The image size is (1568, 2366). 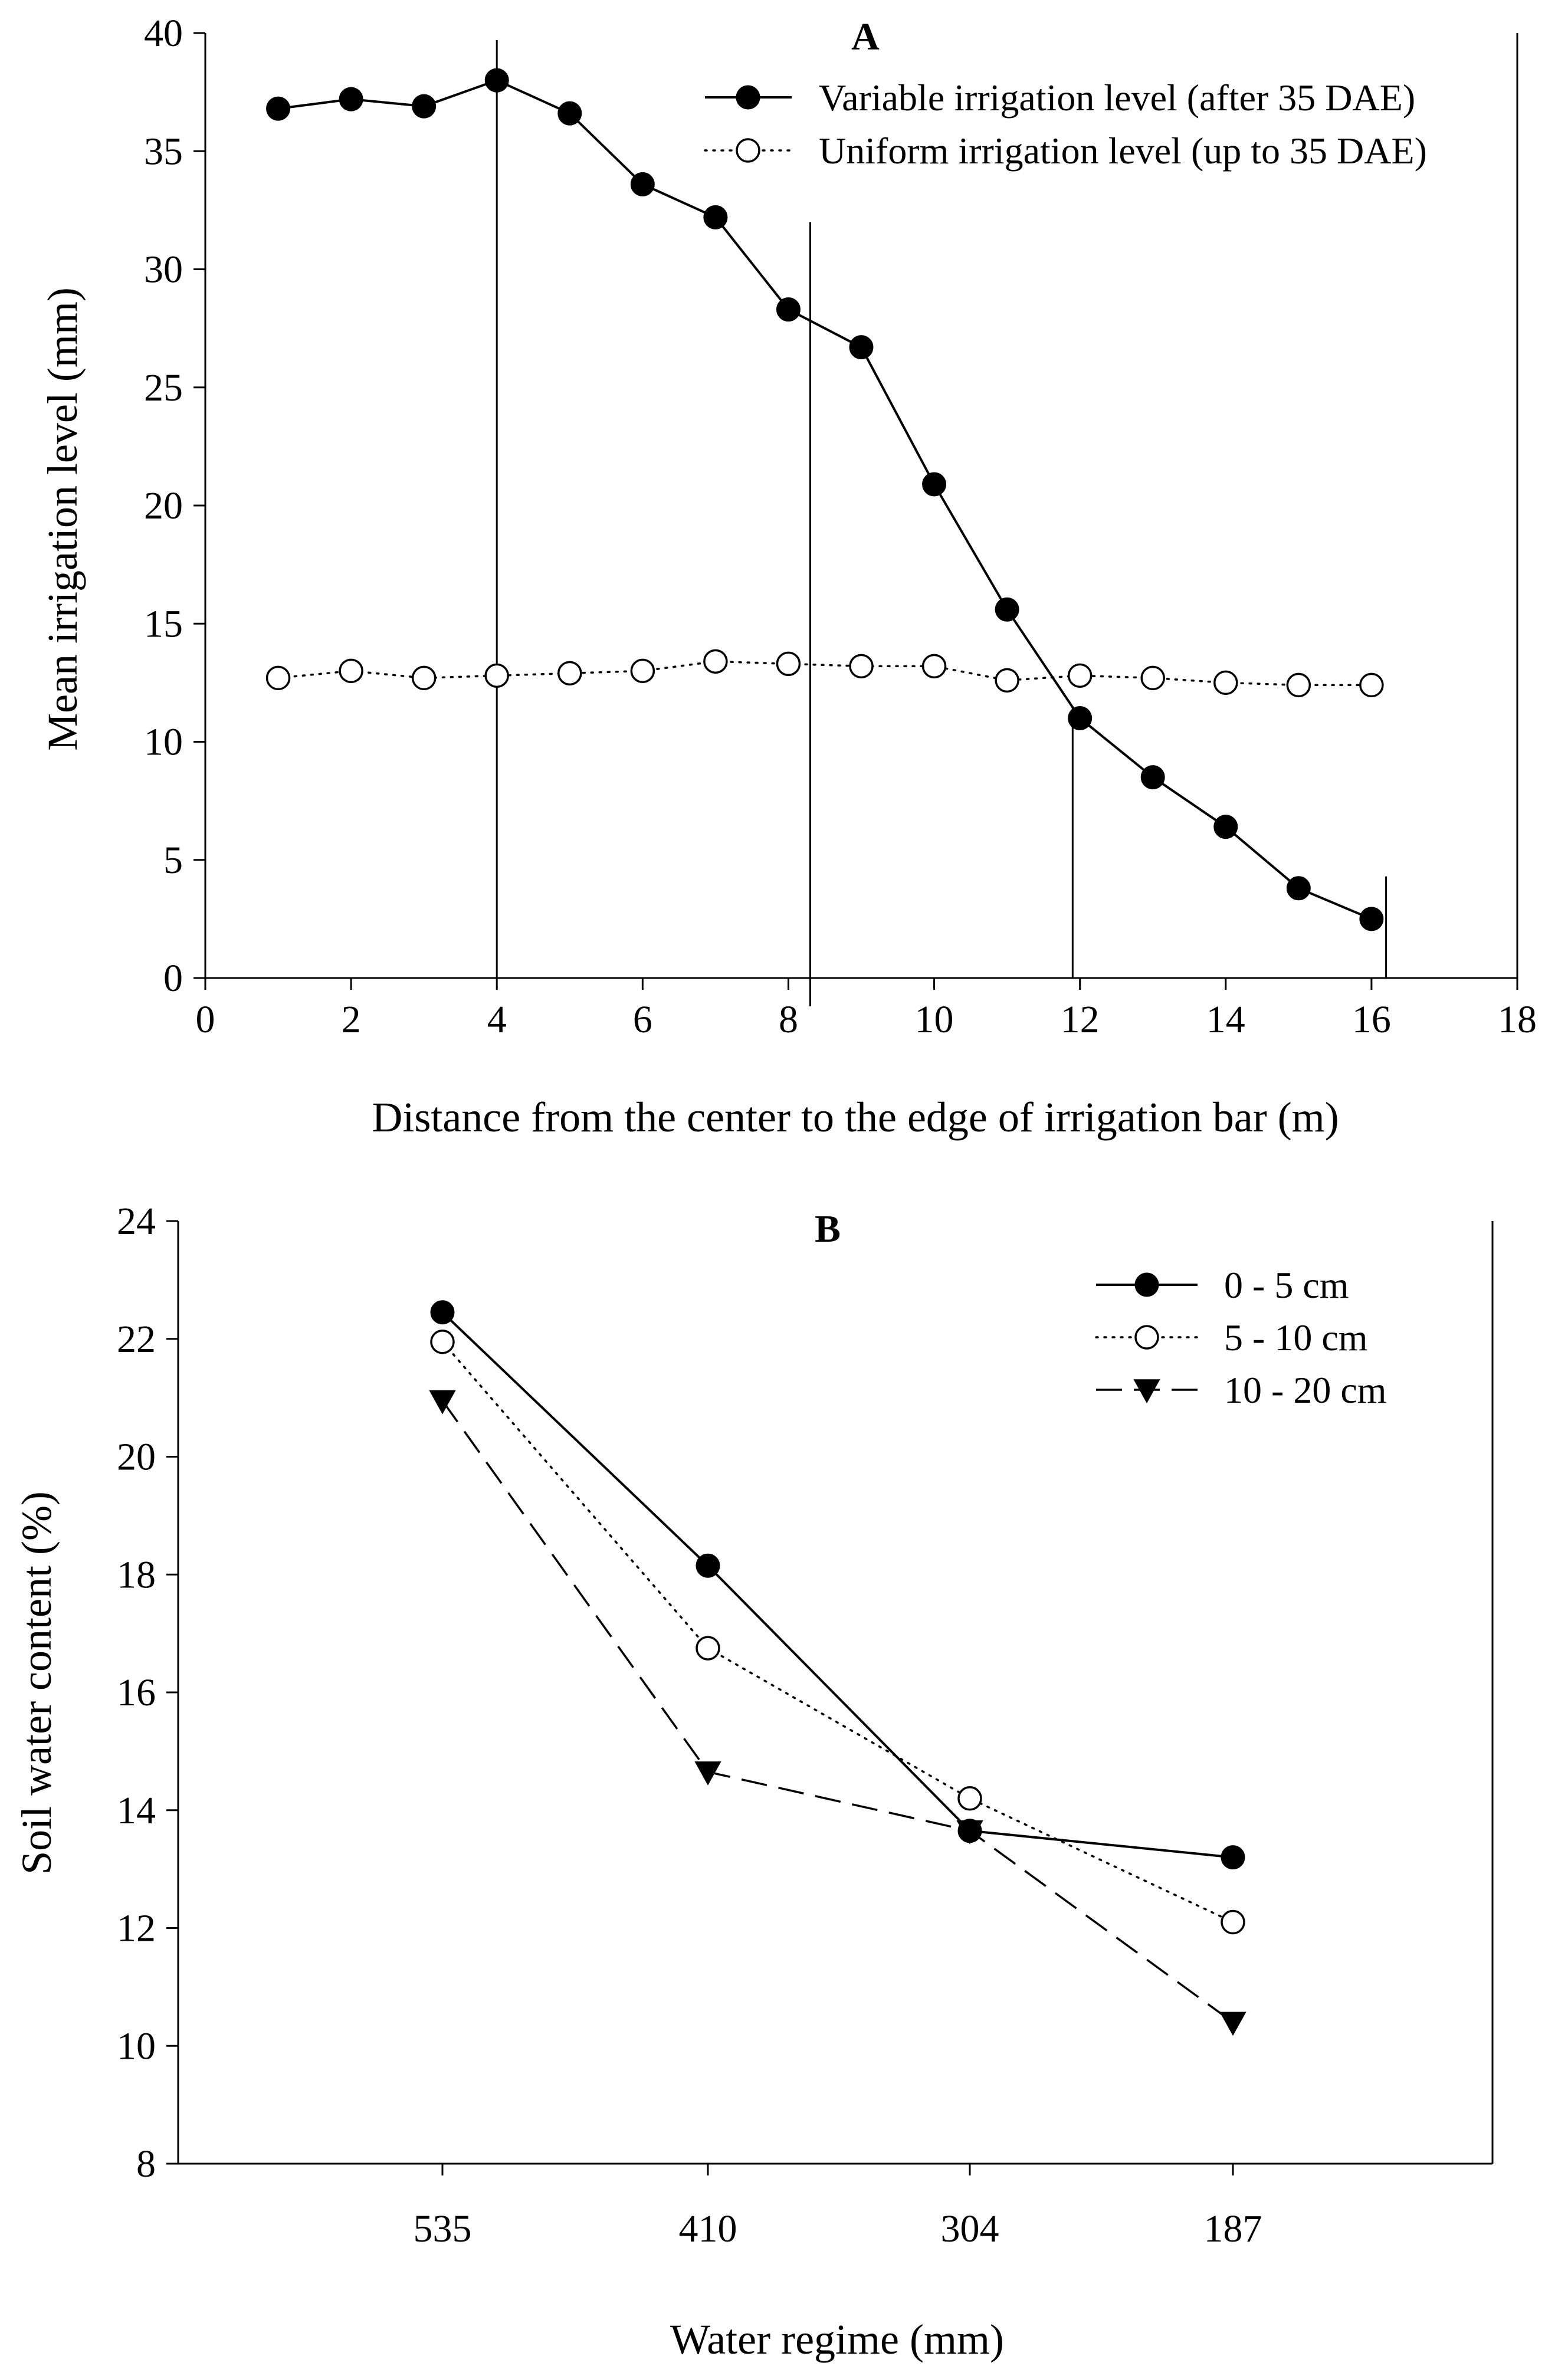 I want to click on panel-a-y-tick-label: 35, so click(x=163, y=152).